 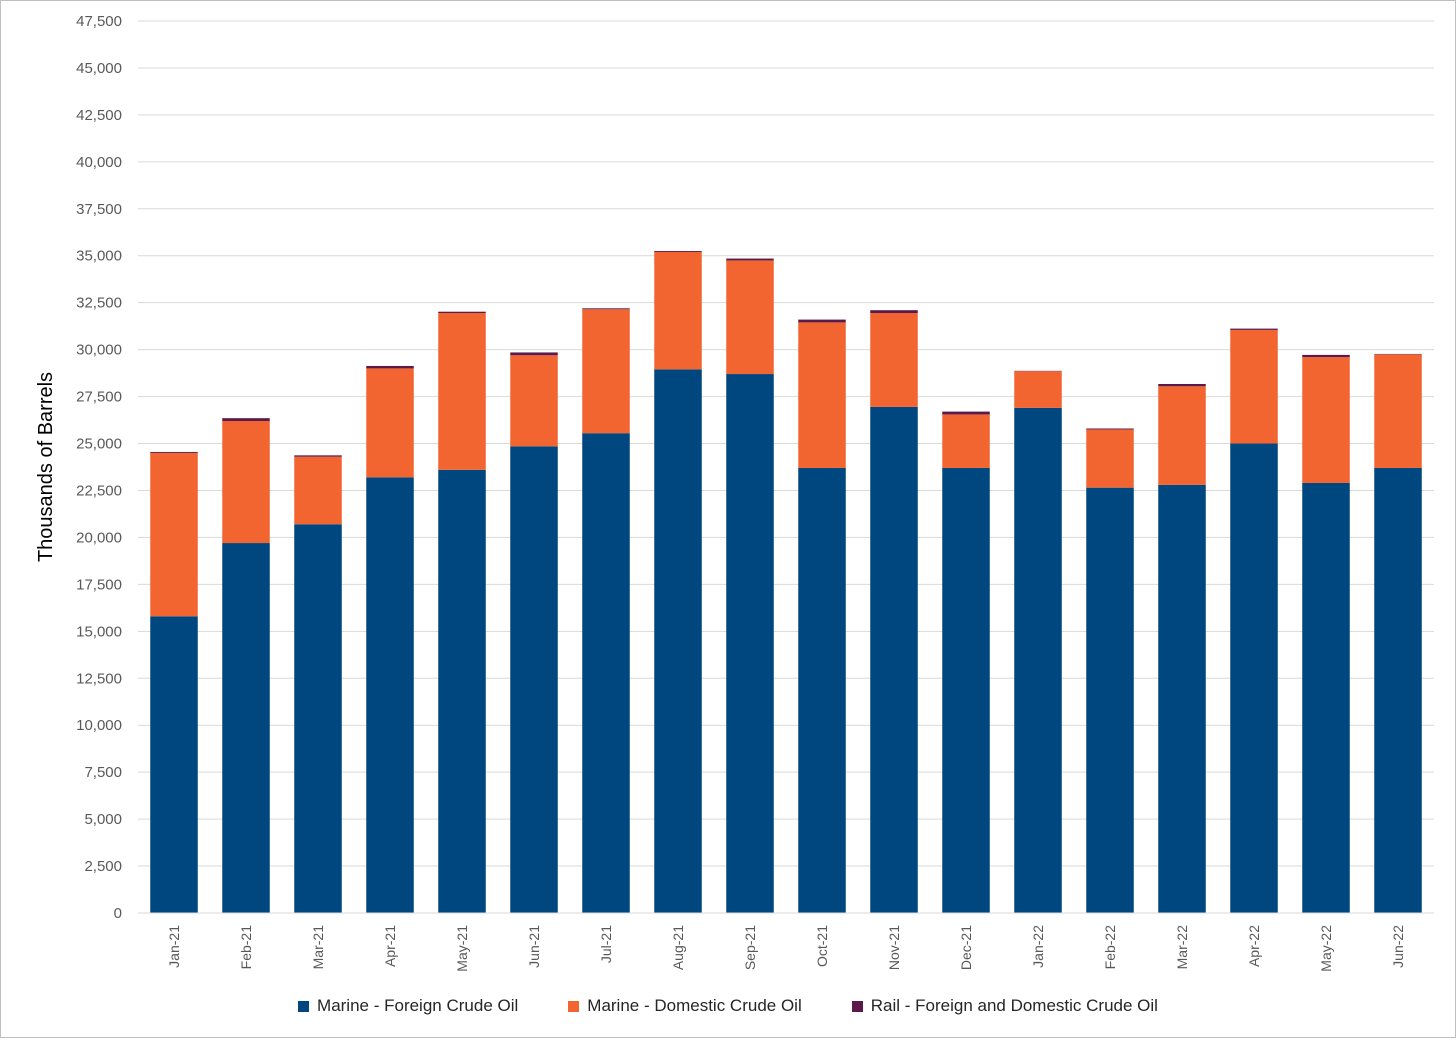 I want to click on x-tick-label: Mar-21, so click(x=318, y=947).